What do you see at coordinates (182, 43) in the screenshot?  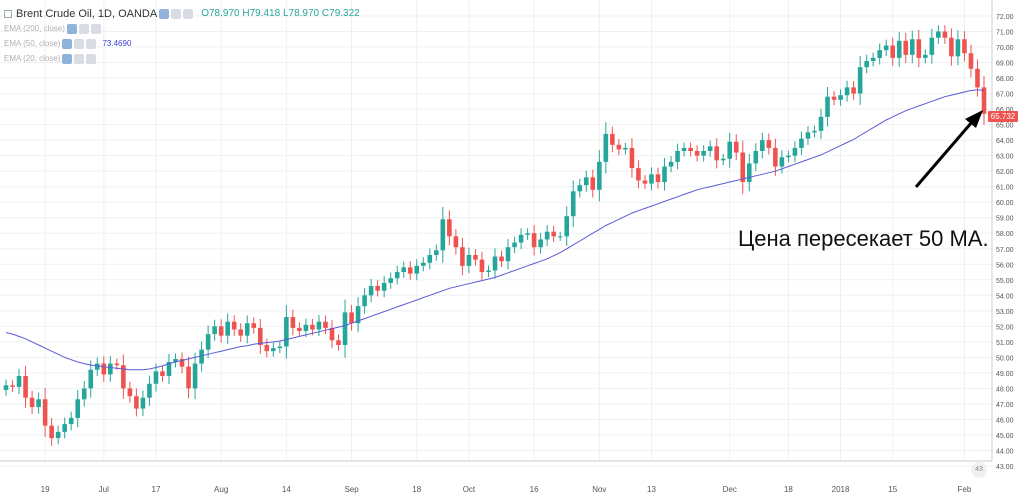 I see `indicator-row-ema50: EMA (50, close) 73.4690` at bounding box center [182, 43].